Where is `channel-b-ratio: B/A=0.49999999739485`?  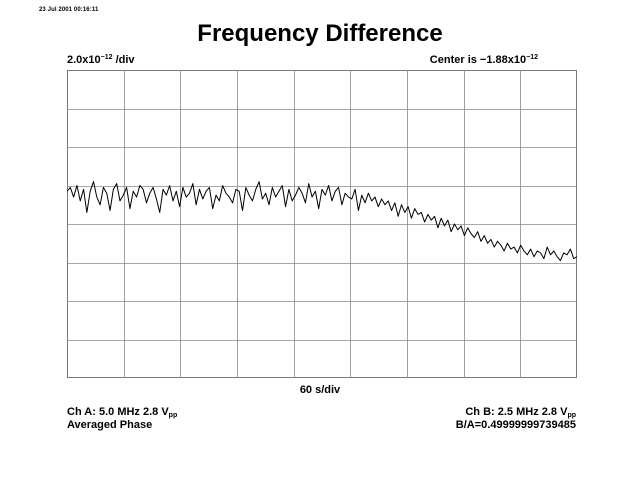 channel-b-ratio: B/A=0.49999999739485 is located at coordinates (515, 425).